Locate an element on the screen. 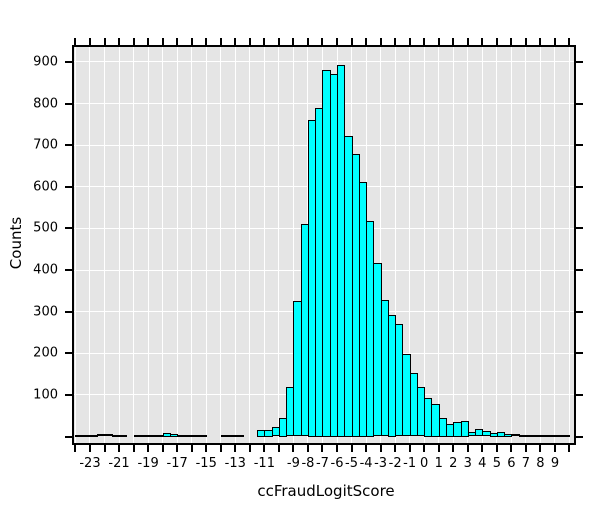 The width and height of the screenshot is (612, 517). x-tick-label: 1 is located at coordinates (438, 463).